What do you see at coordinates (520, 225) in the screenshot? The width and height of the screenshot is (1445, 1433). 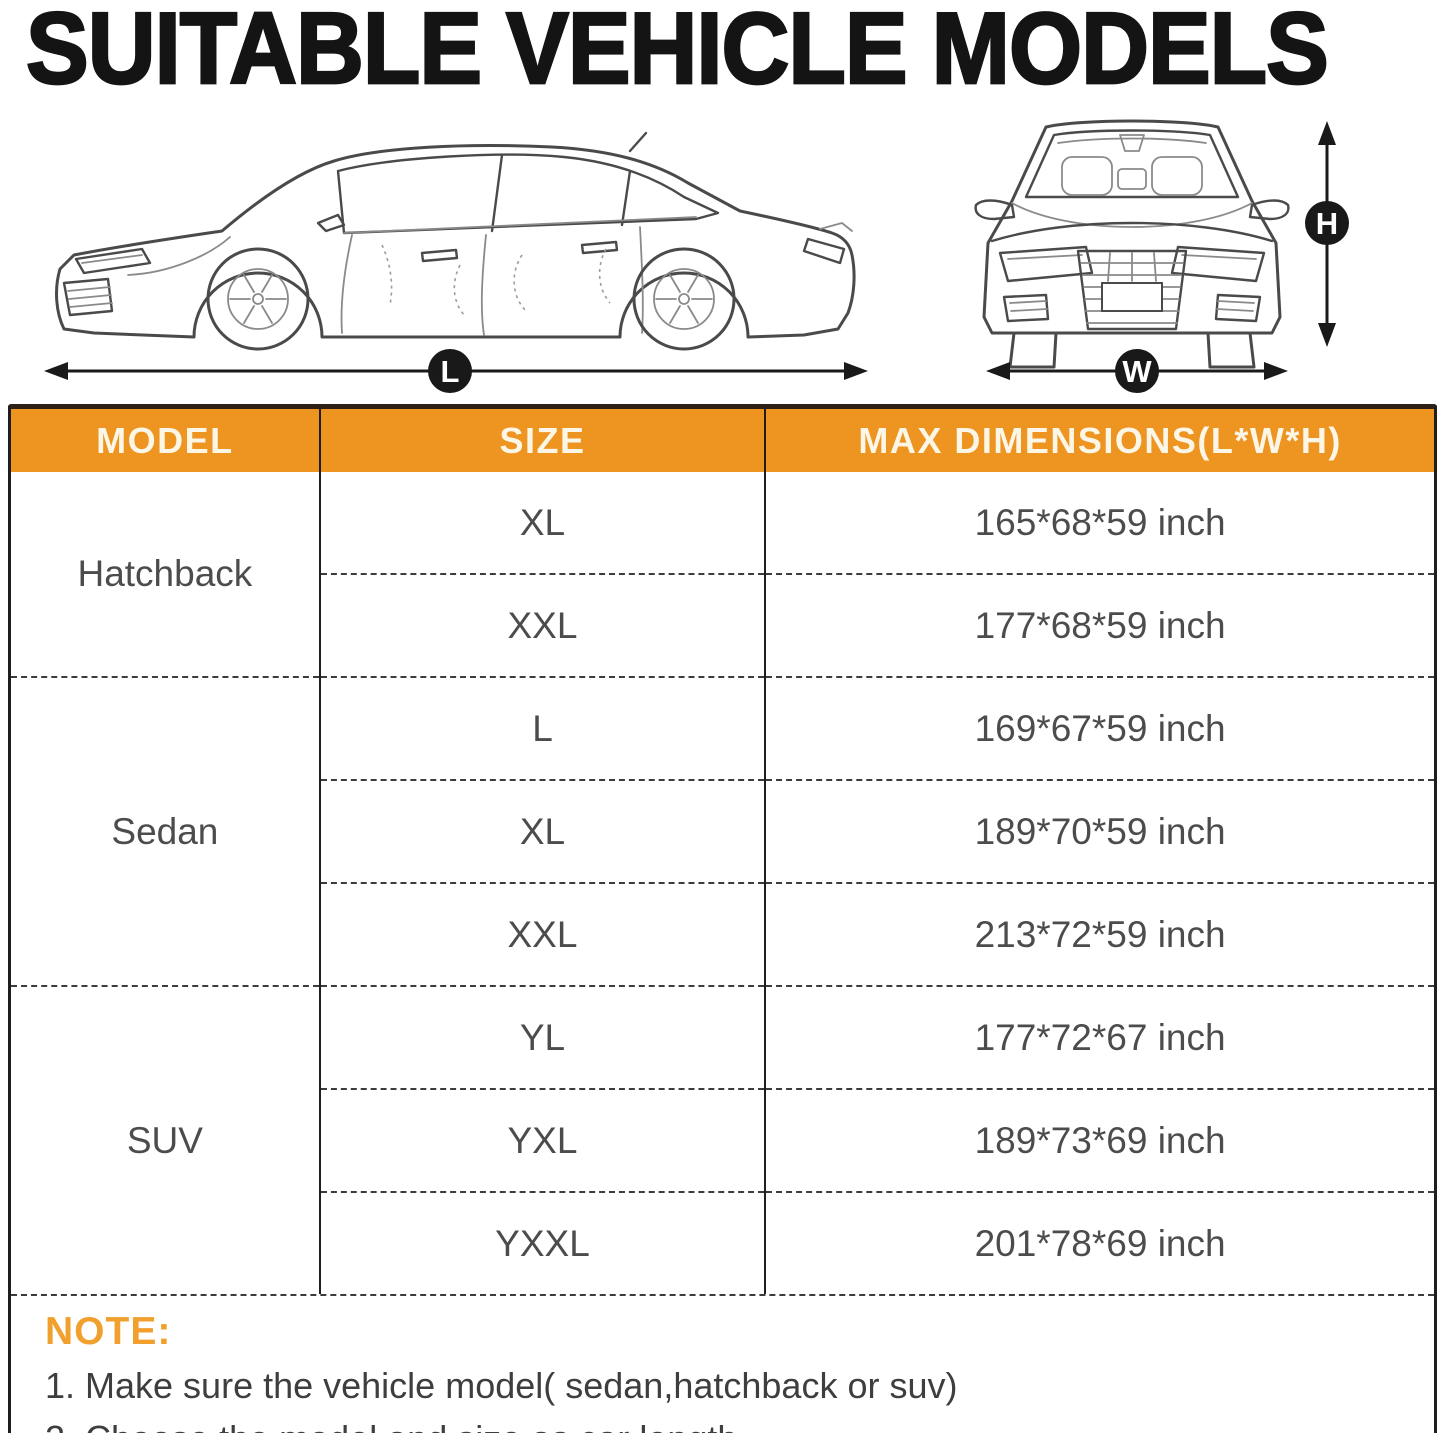 I see `car-beltline` at bounding box center [520, 225].